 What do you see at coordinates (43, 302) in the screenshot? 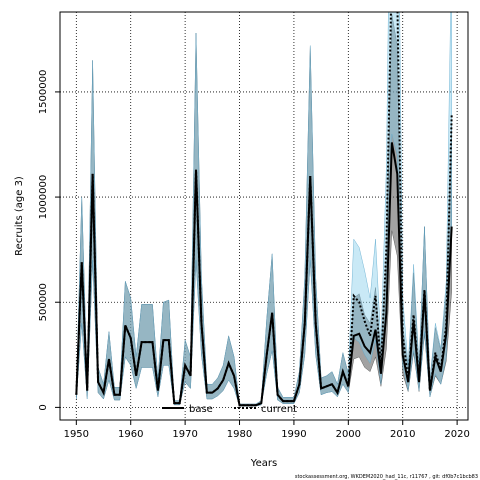
I see `y-tick-label: 500000` at bounding box center [43, 302].